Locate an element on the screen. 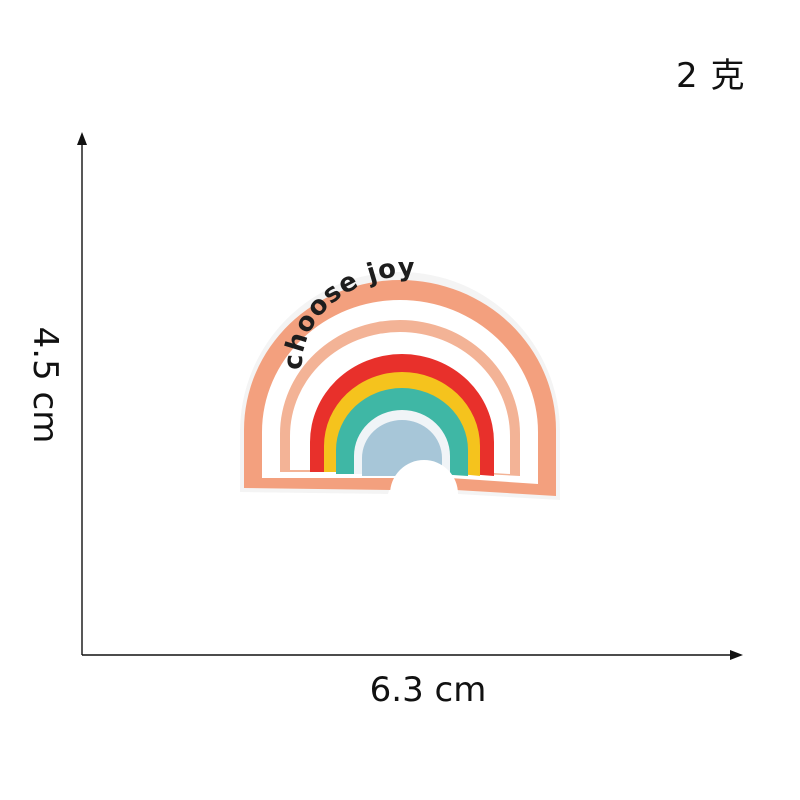 Image resolution: width=800 pixels, height=800 pixels. rainbow-patch-image: choose joy is located at coordinates (400, 381).